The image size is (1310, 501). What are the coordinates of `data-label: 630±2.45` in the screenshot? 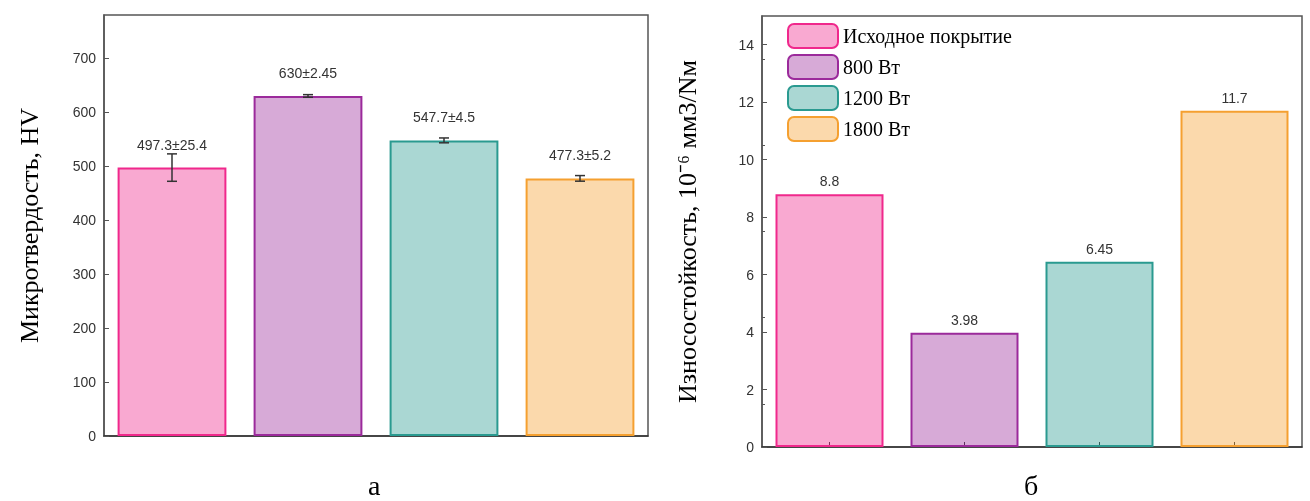 It's located at (308, 72).